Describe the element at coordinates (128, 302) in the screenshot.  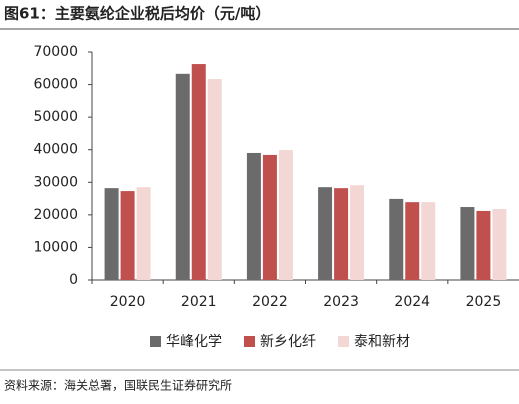
I see `x-tick-label: 2020` at that location.